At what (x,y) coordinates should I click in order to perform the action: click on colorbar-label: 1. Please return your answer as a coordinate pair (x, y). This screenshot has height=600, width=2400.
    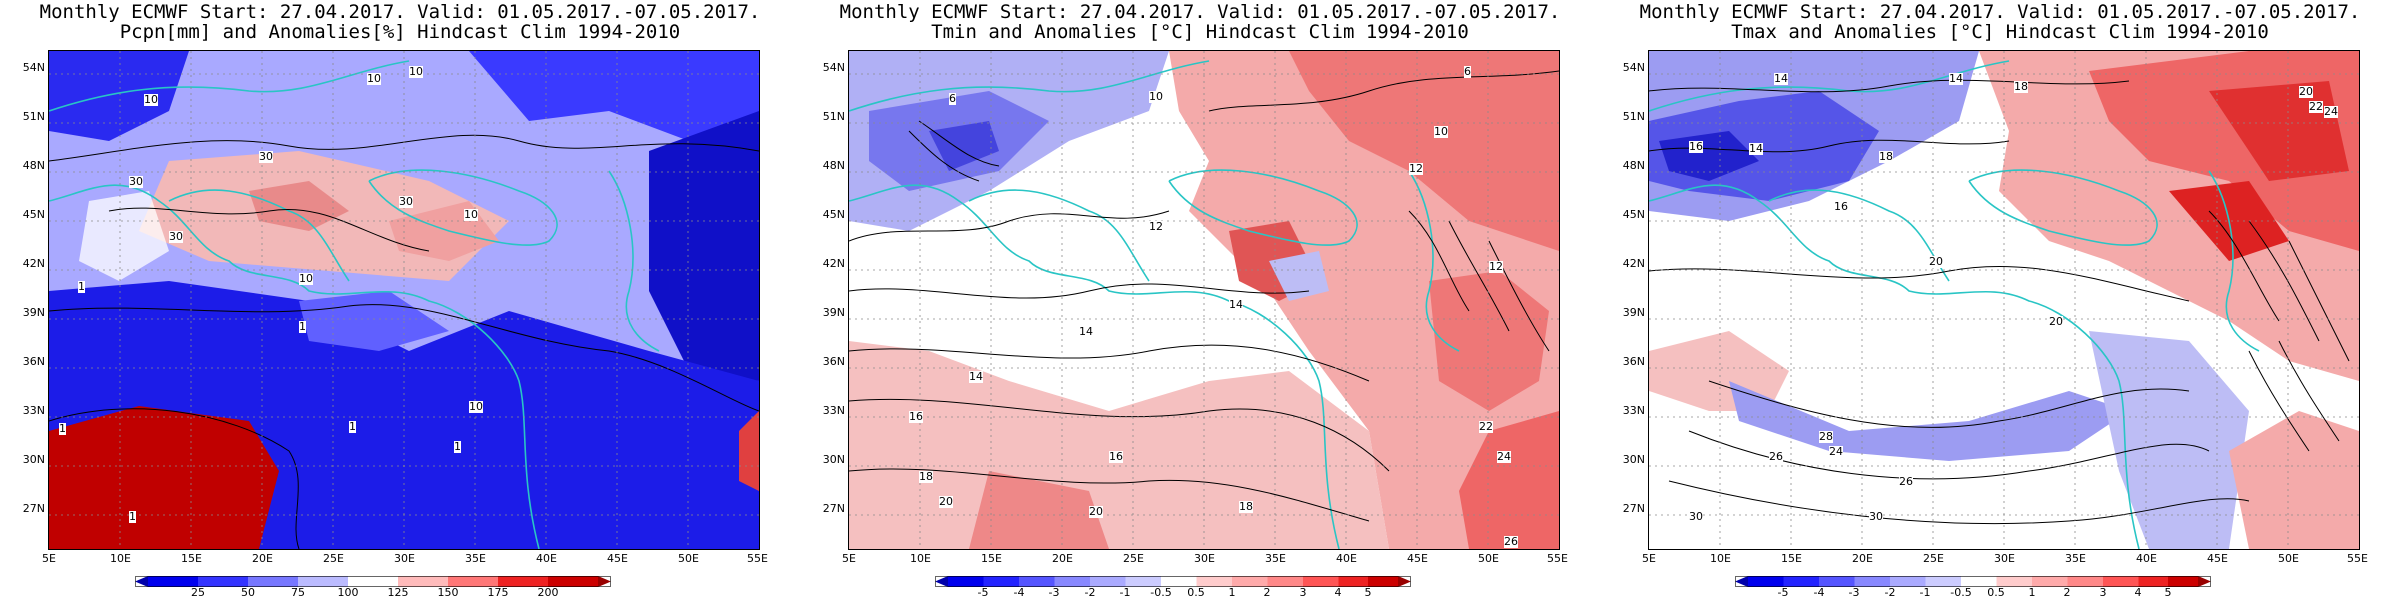
    Looking at the image, I should click on (2032, 592).